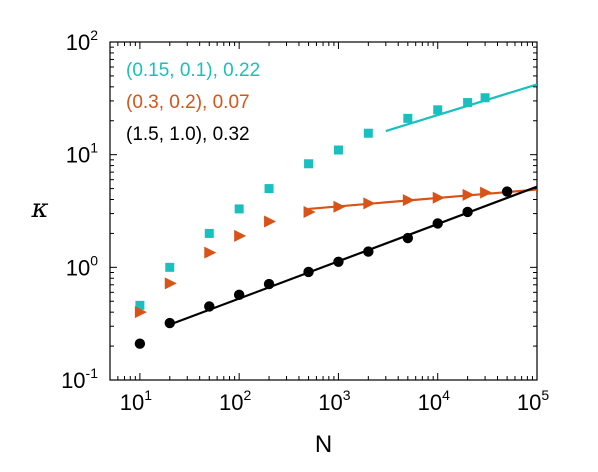 This screenshot has width=598, height=472. What do you see at coordinates (235, 401) in the screenshot?
I see `x-tick-label: 10²` at bounding box center [235, 401].